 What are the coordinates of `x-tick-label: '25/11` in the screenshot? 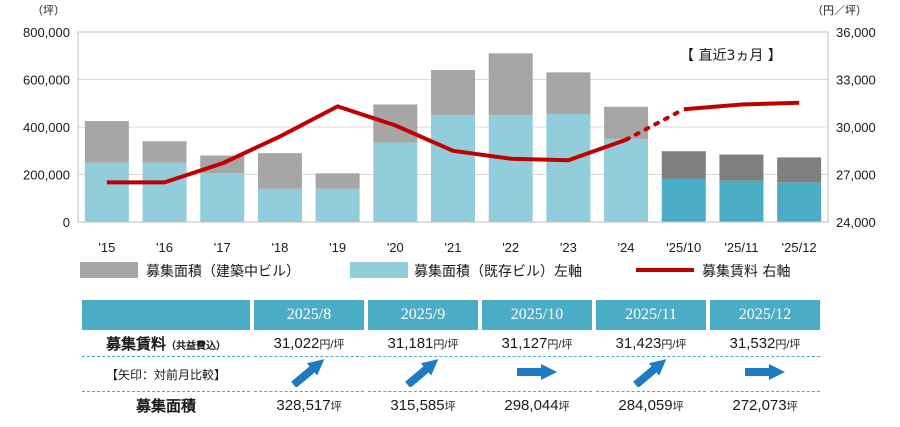 It's located at (741, 247).